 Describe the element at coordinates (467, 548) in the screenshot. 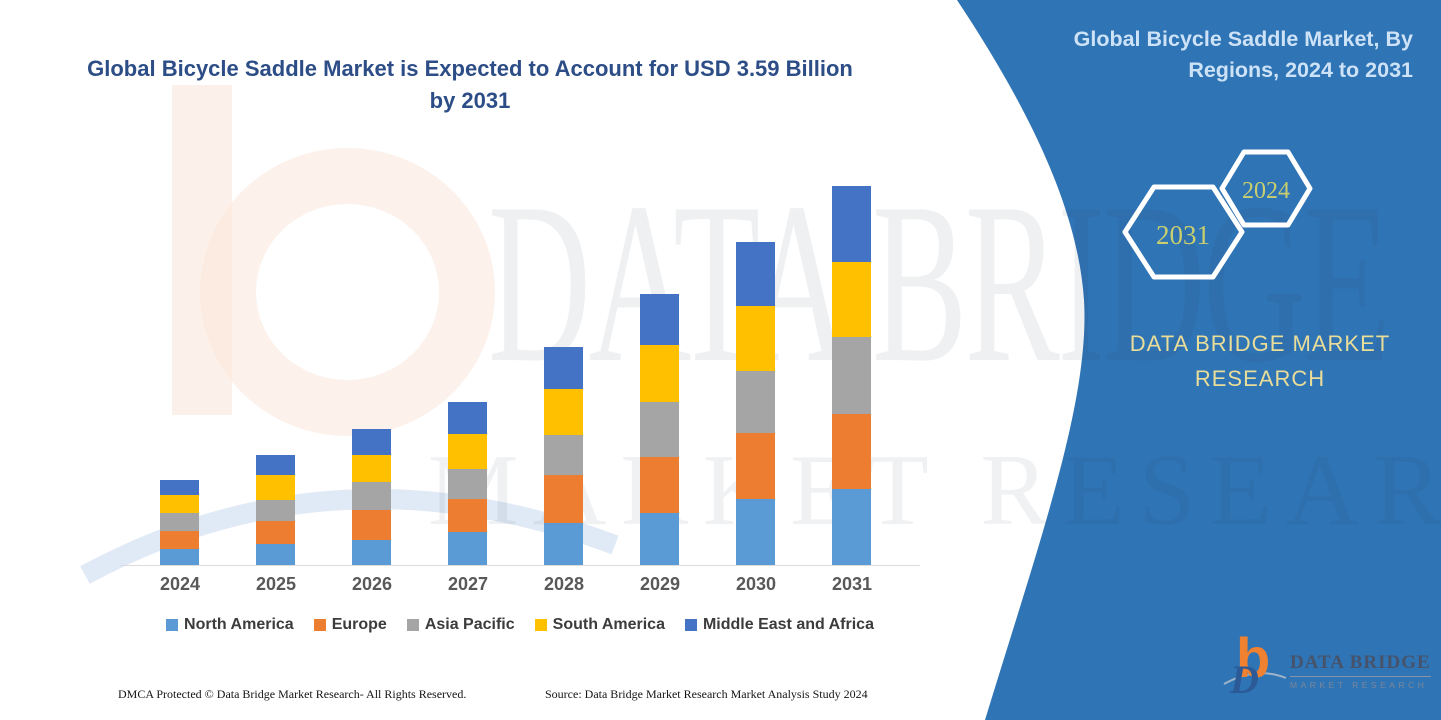

I see `bar-2027-segment-north-america` at that location.